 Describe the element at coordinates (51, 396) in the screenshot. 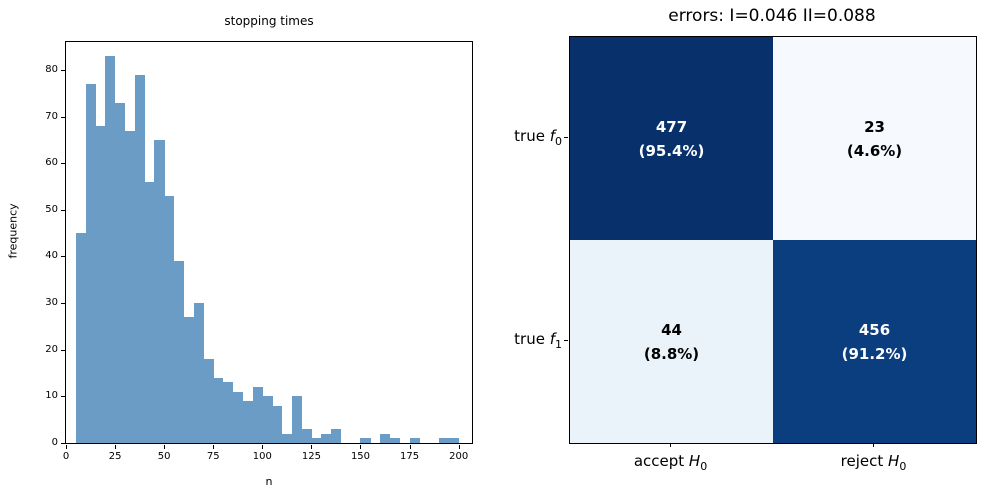

I see `y-axis-tick-label: 10` at that location.